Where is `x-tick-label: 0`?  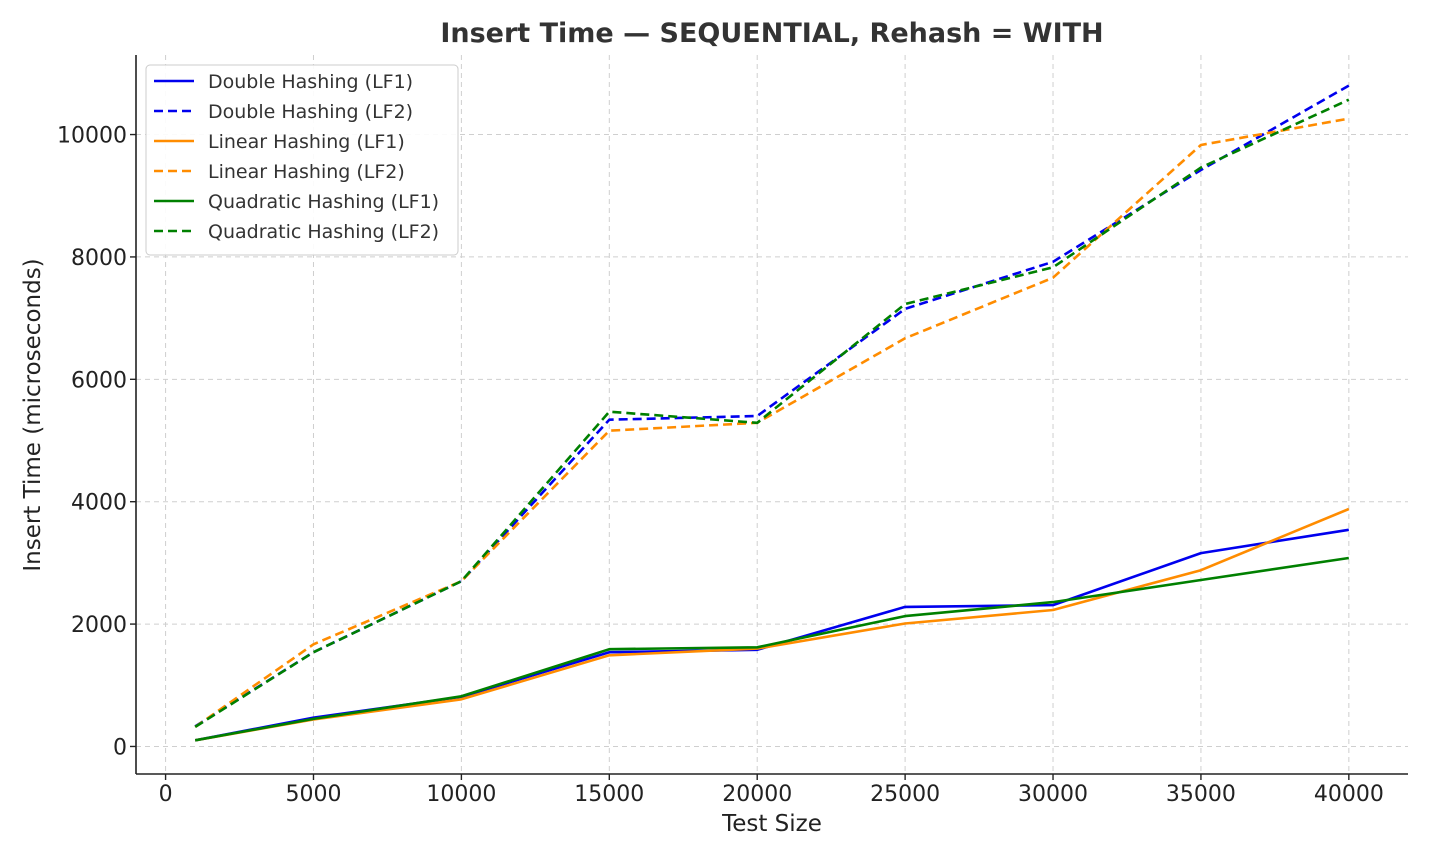 x-tick-label: 0 is located at coordinates (166, 794).